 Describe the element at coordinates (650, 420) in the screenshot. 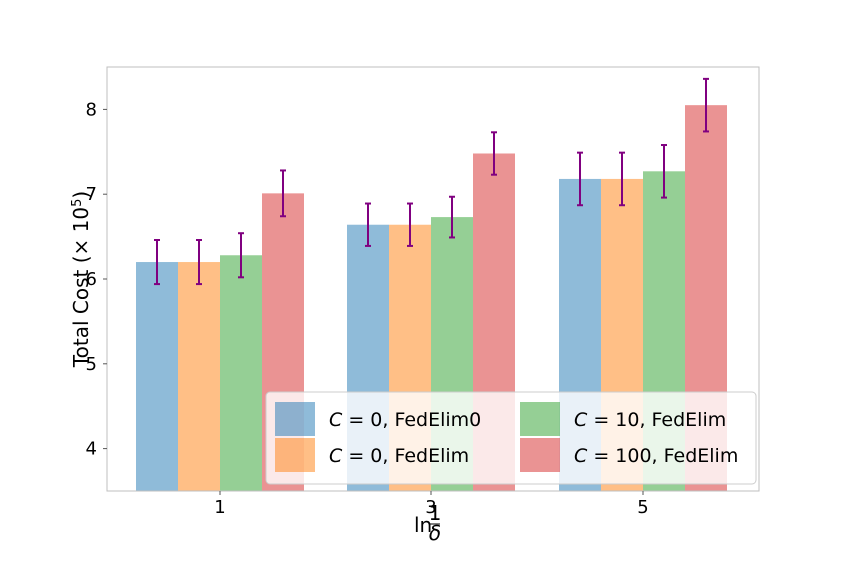

I see `legend-label: C = 10, FedElim` at that location.